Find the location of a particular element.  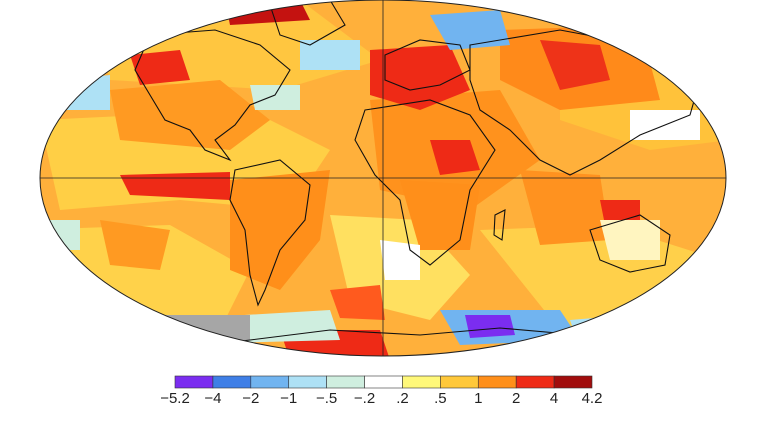

new-zealand-outline is located at coordinates (690, 277).